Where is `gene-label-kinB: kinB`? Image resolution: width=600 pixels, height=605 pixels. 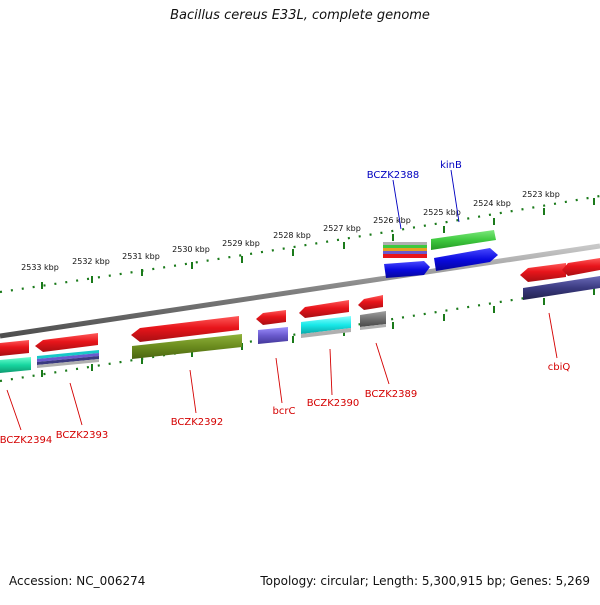 gene-label-kinB: kinB is located at coordinates (451, 165).